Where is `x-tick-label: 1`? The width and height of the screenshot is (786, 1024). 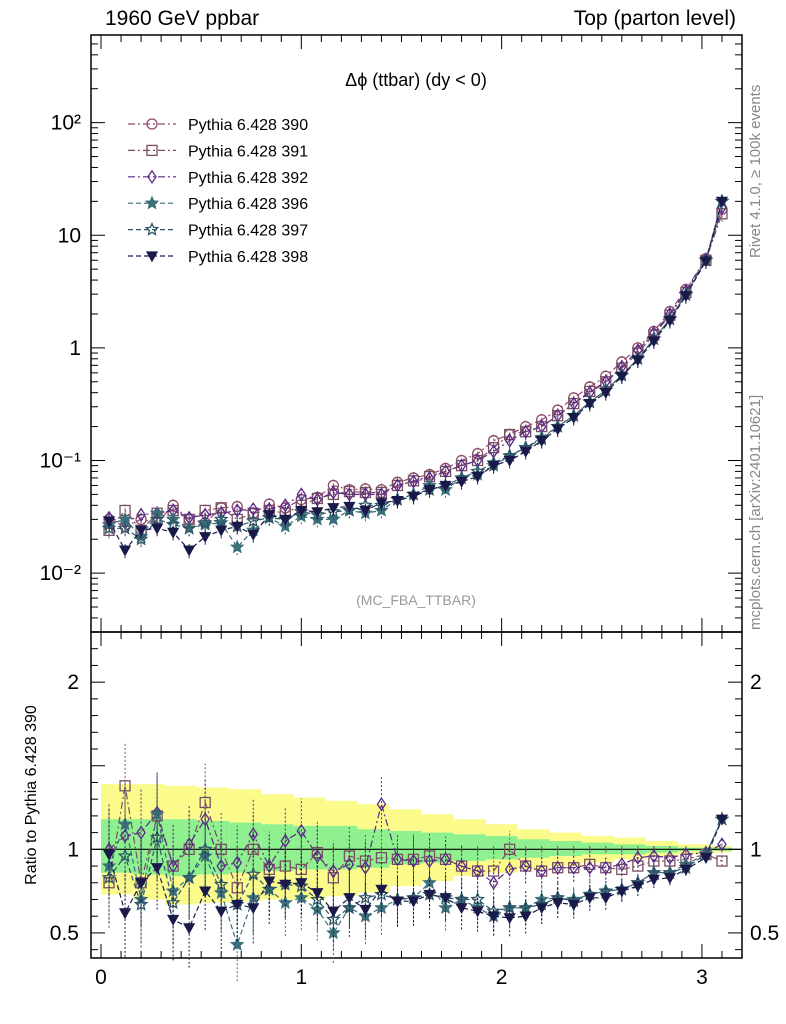
x-tick-label: 1 is located at coordinates (301, 977).